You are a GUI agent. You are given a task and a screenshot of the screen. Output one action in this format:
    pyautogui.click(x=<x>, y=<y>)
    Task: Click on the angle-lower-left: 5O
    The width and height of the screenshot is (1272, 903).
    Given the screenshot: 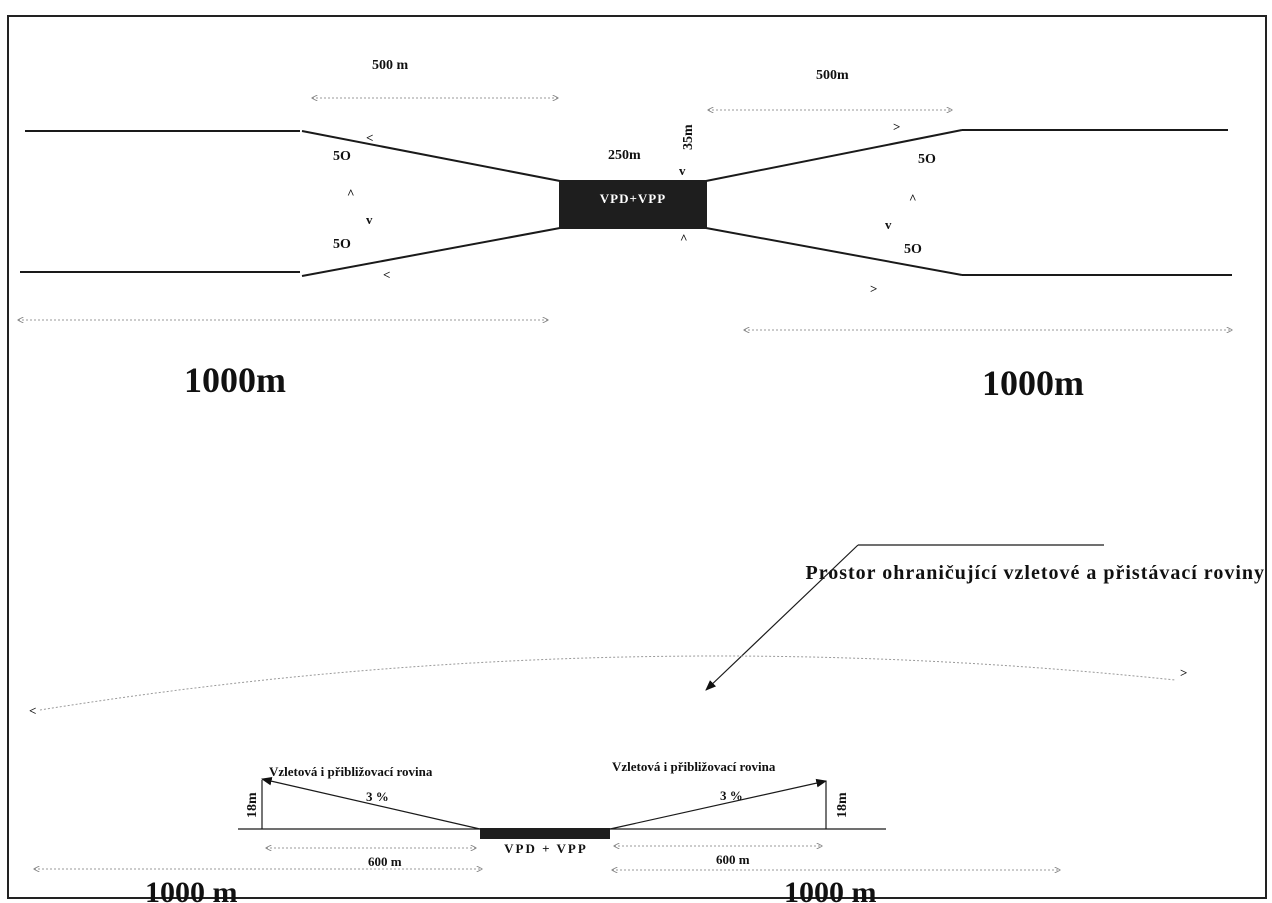 What is the action you would take?
    pyautogui.click(x=342, y=244)
    